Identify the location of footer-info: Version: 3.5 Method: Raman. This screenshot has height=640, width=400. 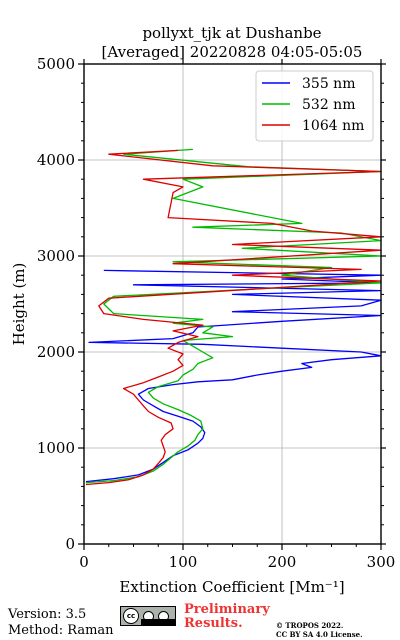
(61, 623).